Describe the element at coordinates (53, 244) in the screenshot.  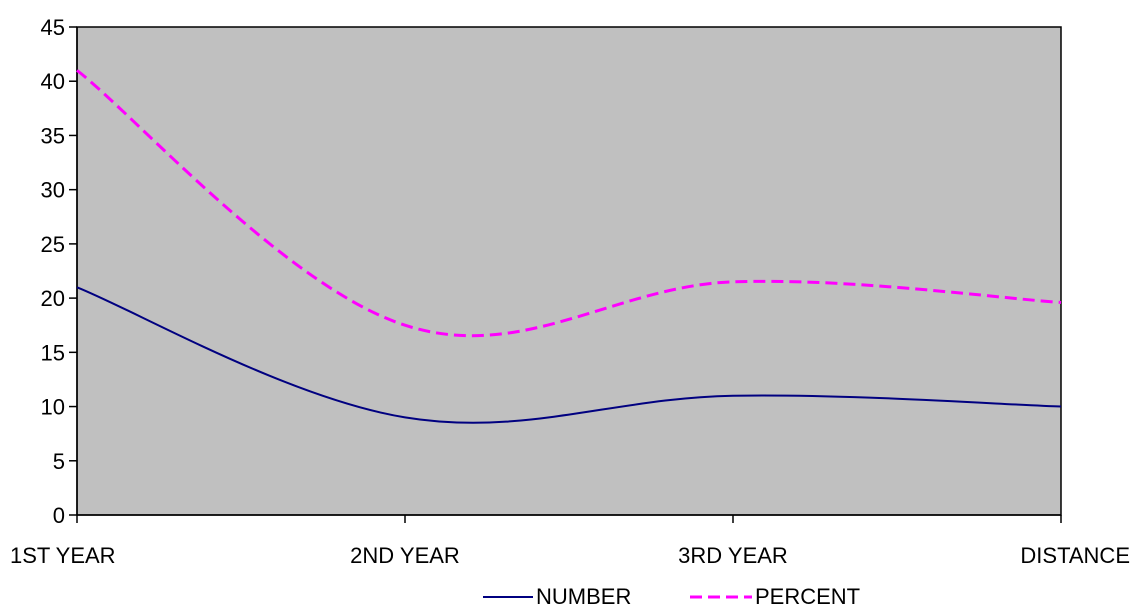
I see `y-tick-label: 25` at that location.